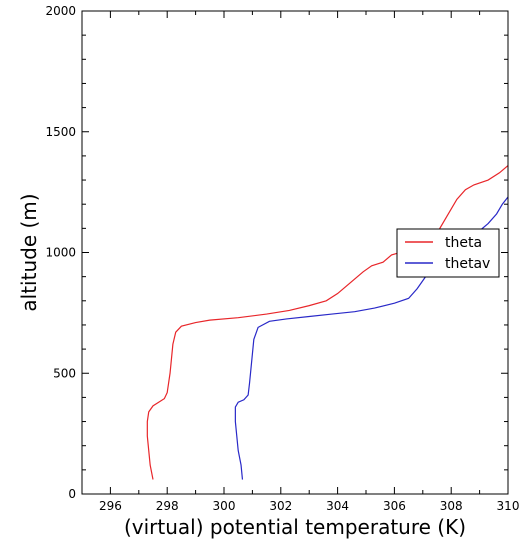 Image resolution: width=520 pixels, height=543 pixels. What do you see at coordinates (167, 506) in the screenshot?
I see `x-tick-label: 298` at bounding box center [167, 506].